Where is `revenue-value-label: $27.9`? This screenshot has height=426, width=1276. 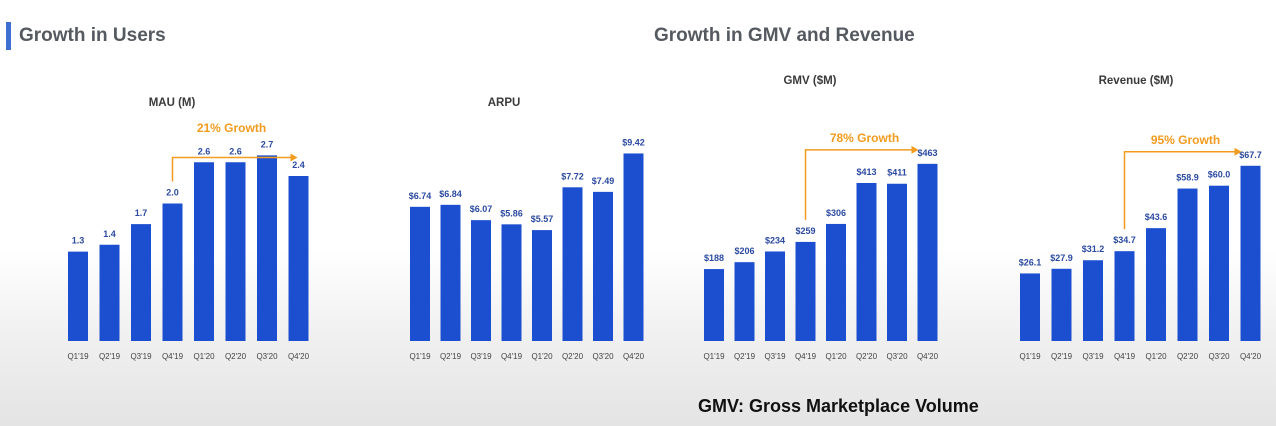
revenue-value-label: $27.9 is located at coordinates (1061, 258).